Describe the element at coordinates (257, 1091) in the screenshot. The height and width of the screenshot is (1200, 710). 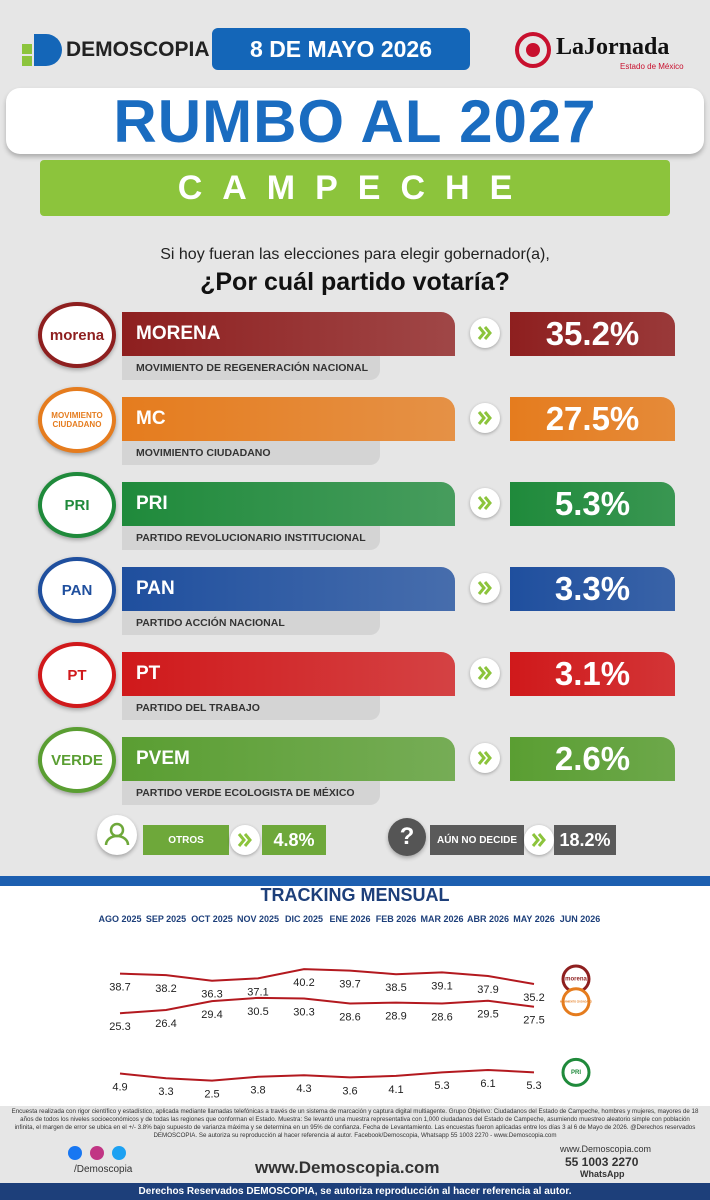
I see `data-label: 3.8` at that location.